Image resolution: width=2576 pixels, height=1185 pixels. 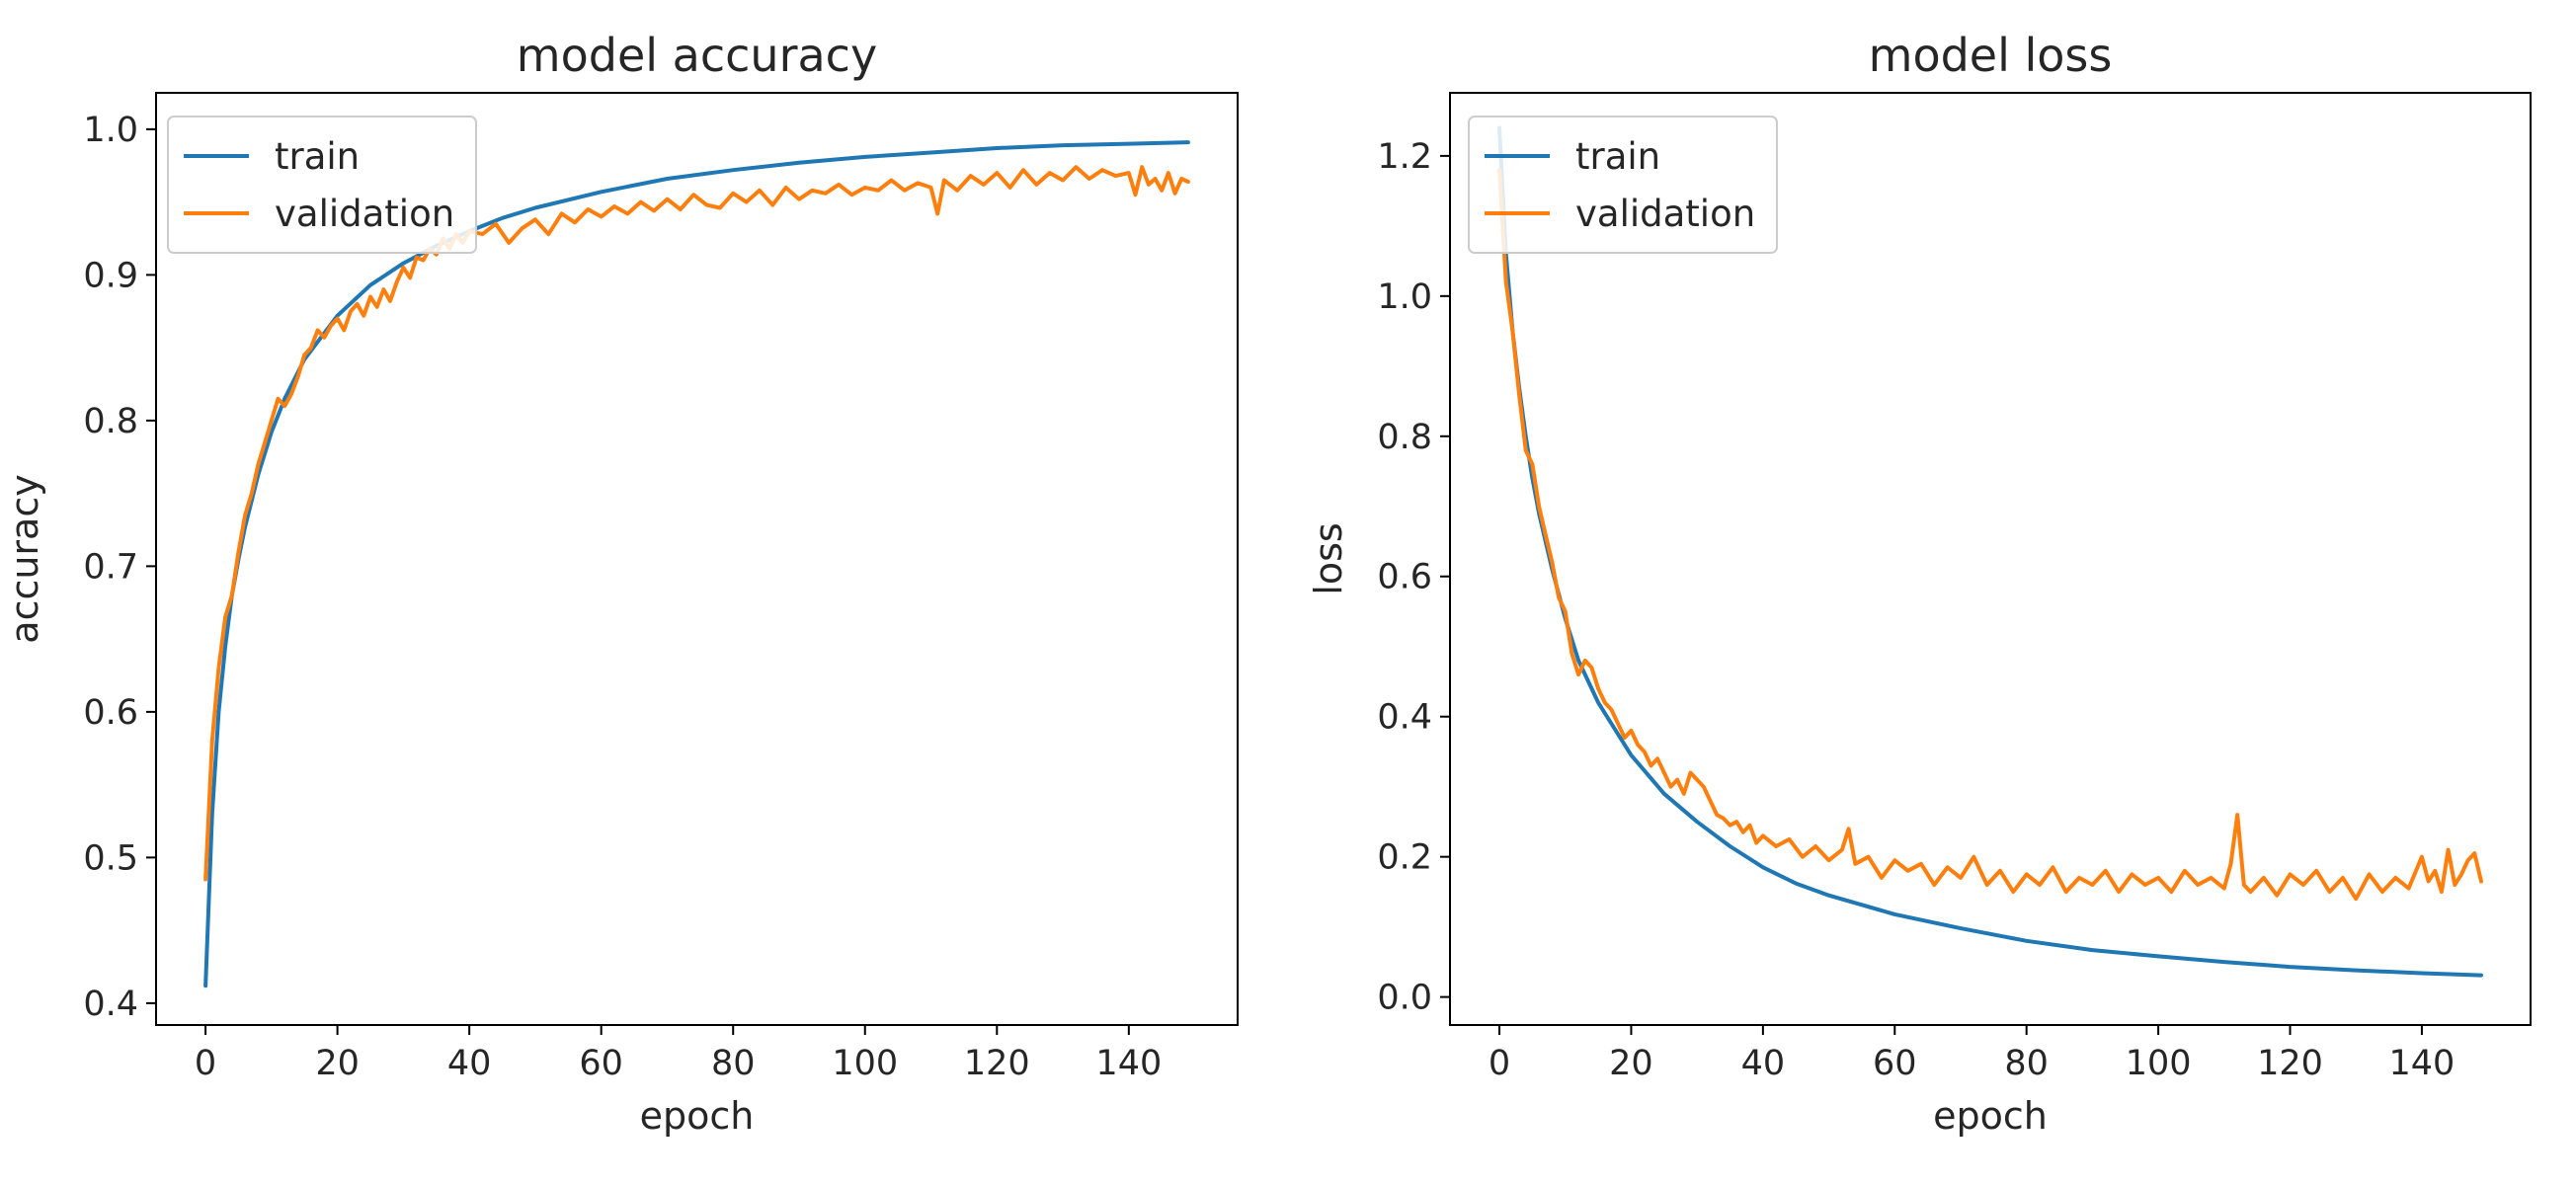 What do you see at coordinates (1665, 214) in the screenshot?
I see `loss-legend-label-validation: validation` at bounding box center [1665, 214].